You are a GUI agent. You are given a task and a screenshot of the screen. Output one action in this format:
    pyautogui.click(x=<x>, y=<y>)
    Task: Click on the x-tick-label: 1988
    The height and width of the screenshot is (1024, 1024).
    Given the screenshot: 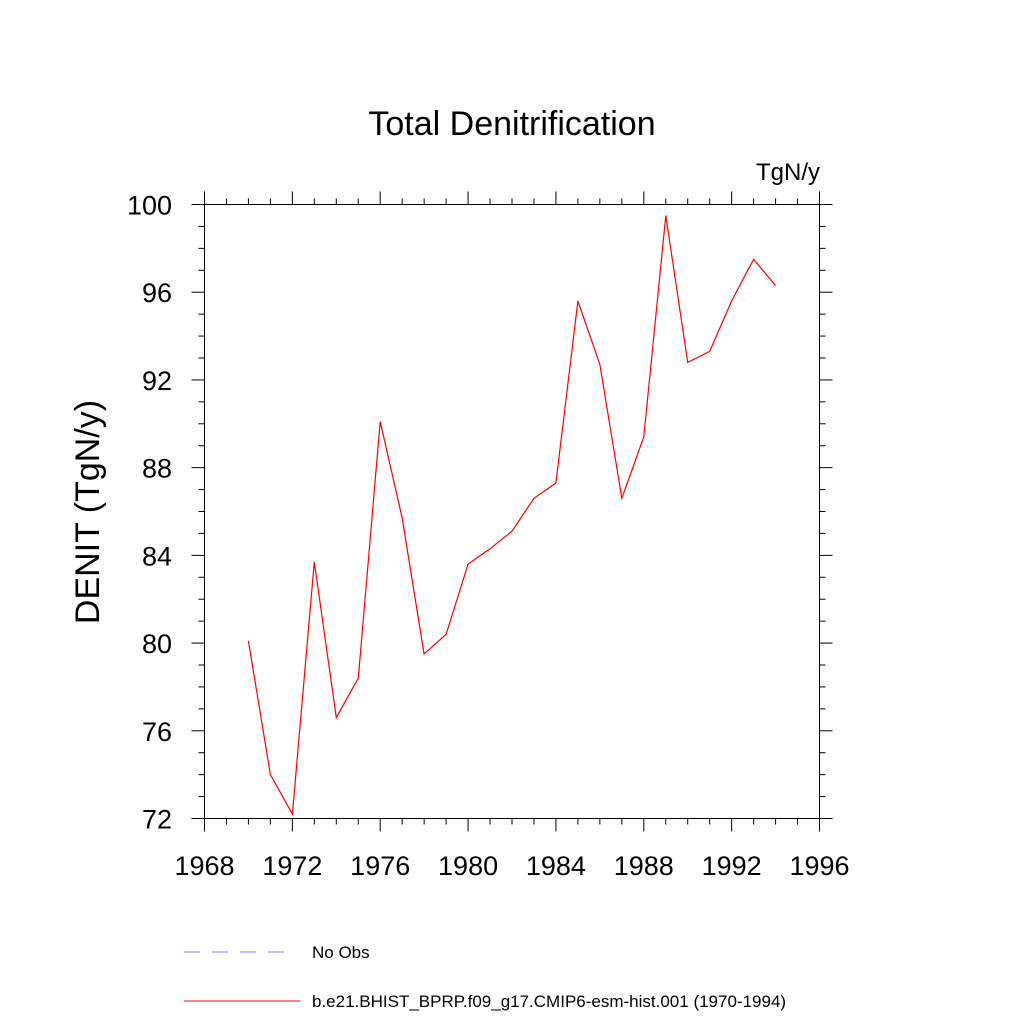 What is the action you would take?
    pyautogui.click(x=644, y=866)
    